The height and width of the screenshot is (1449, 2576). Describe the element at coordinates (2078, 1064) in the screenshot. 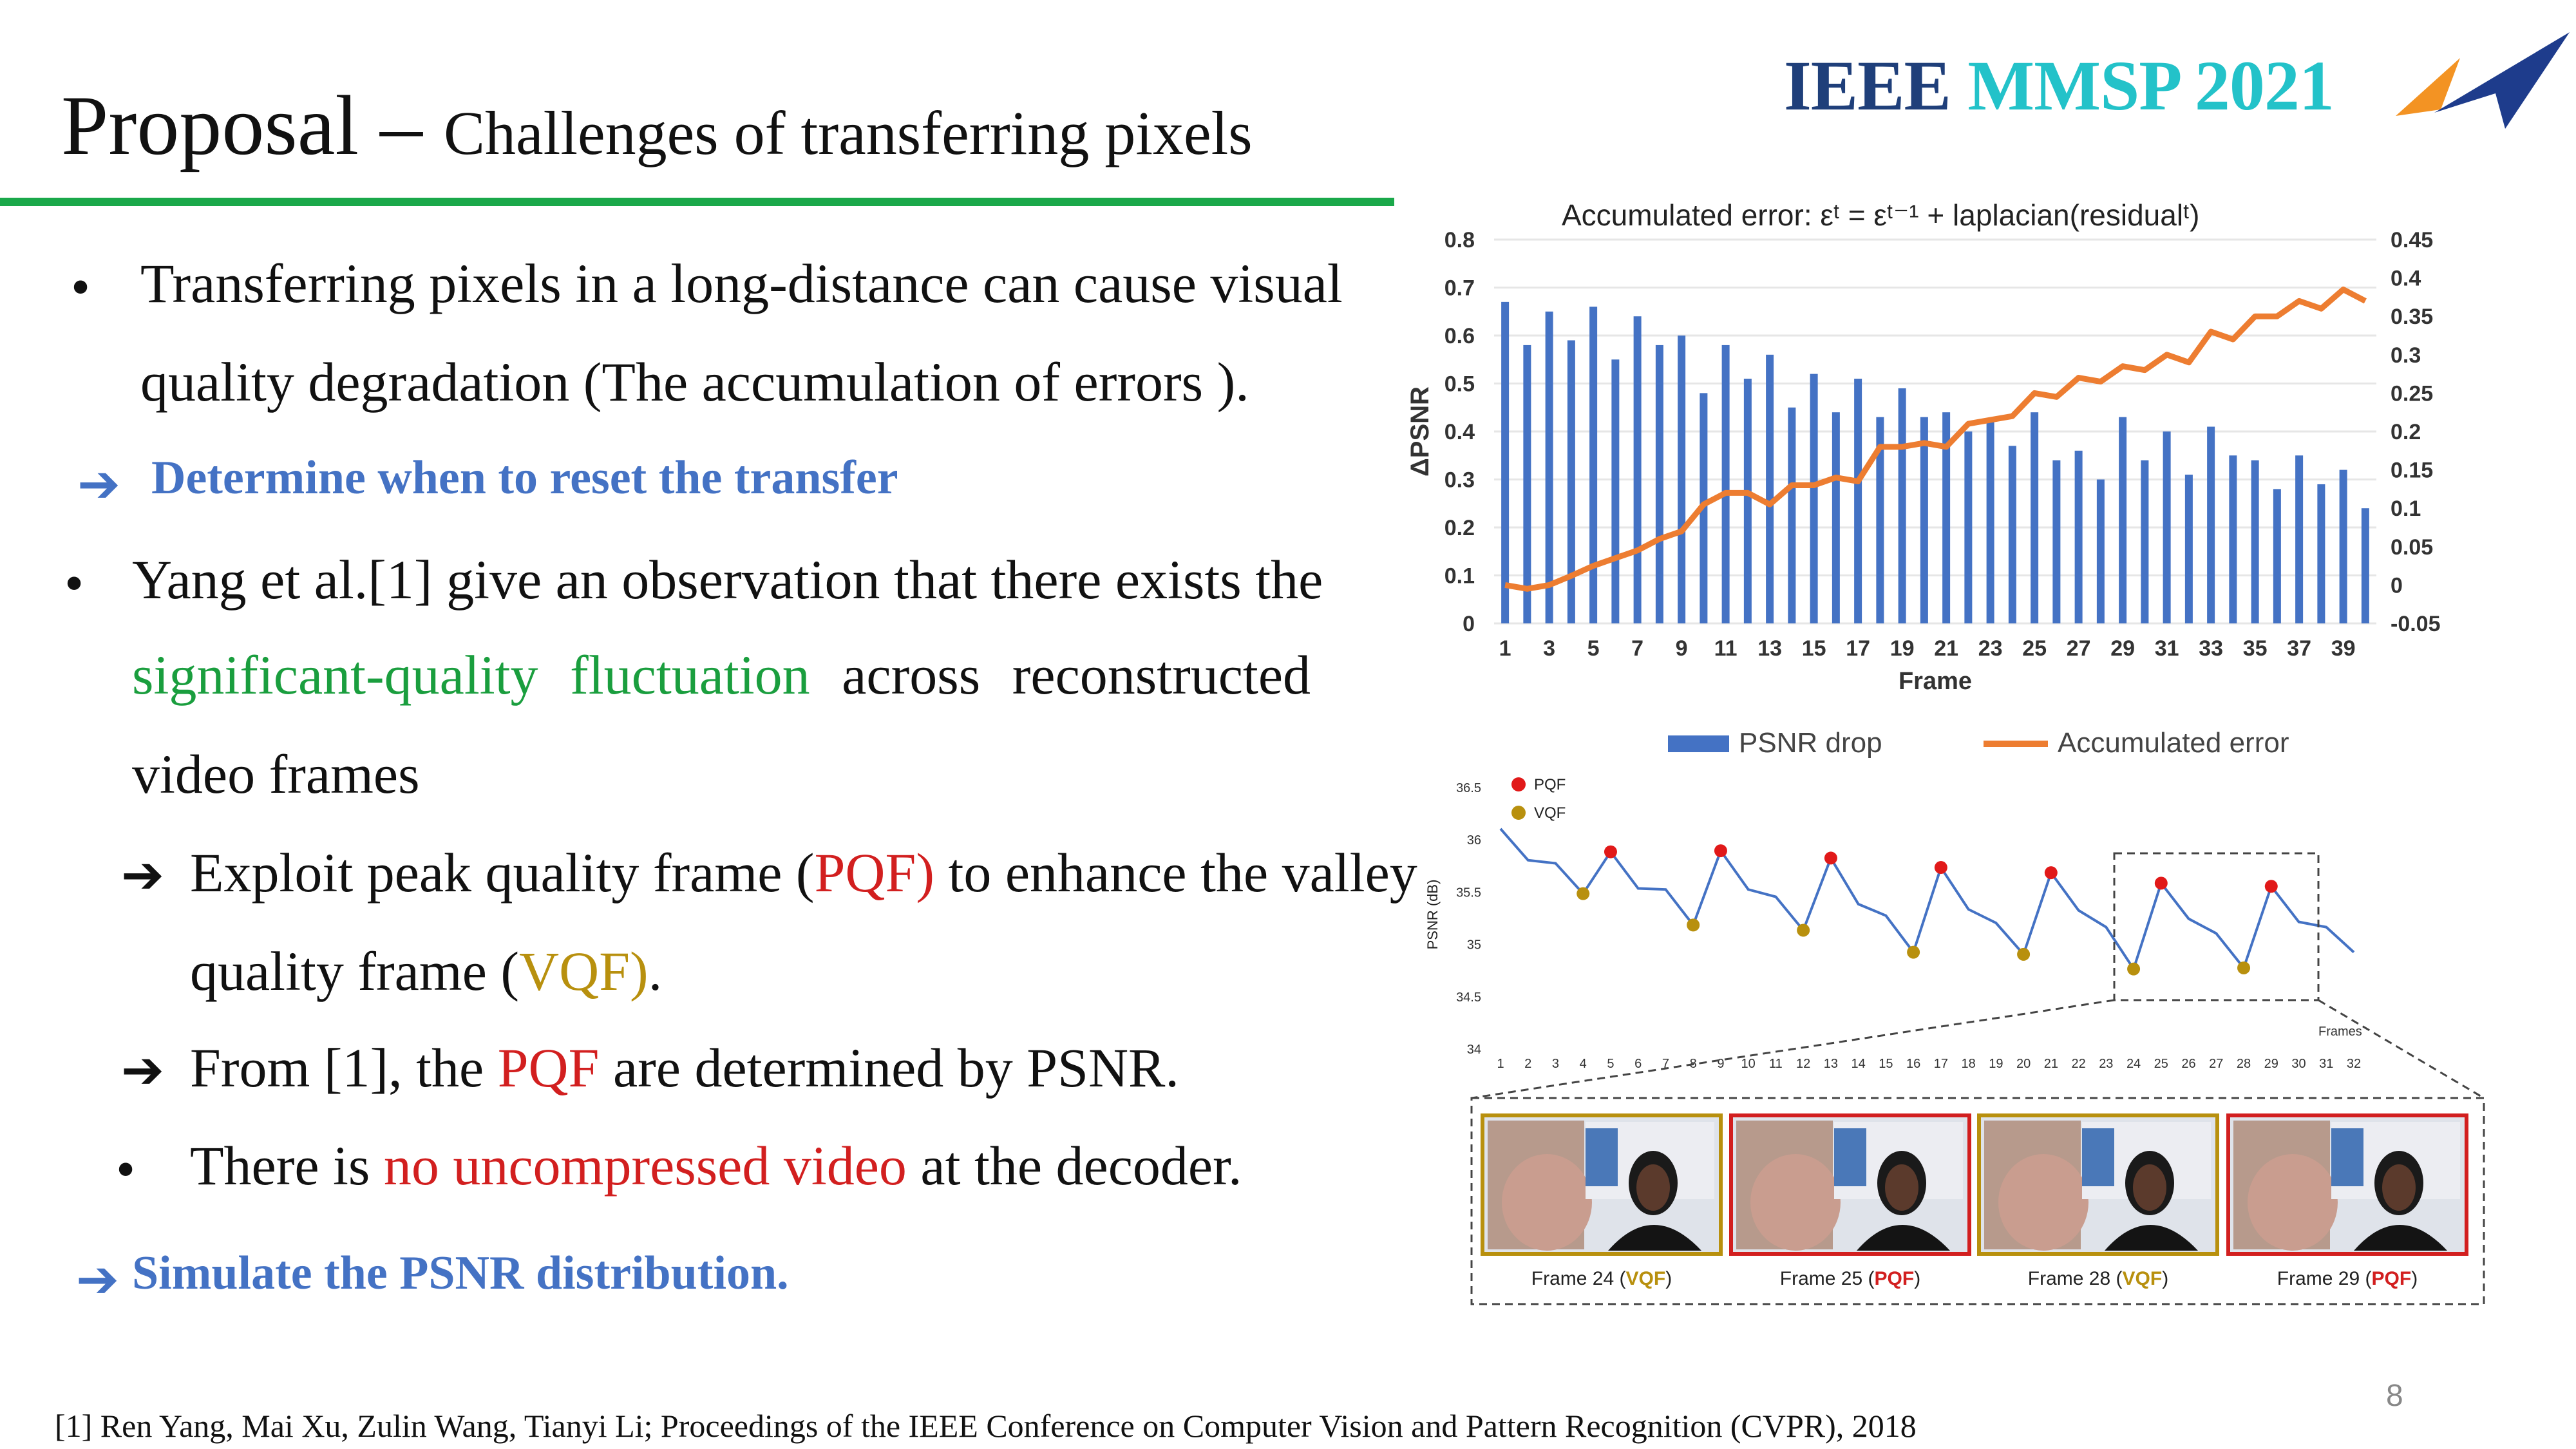

I see `chart2-x-tick-label: 22` at that location.